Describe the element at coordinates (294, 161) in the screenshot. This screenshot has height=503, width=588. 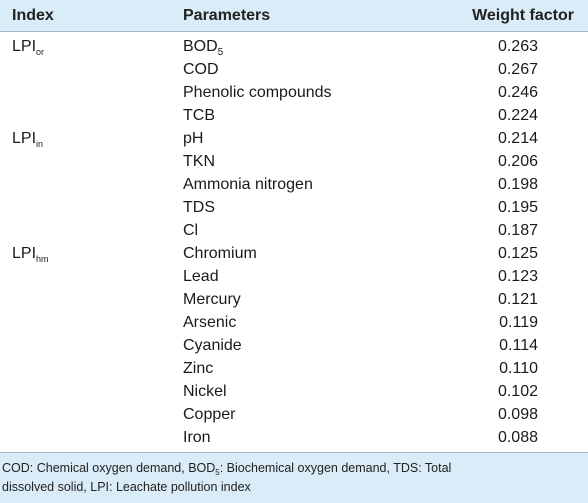
I see `table-row: TKN 0.206` at that location.